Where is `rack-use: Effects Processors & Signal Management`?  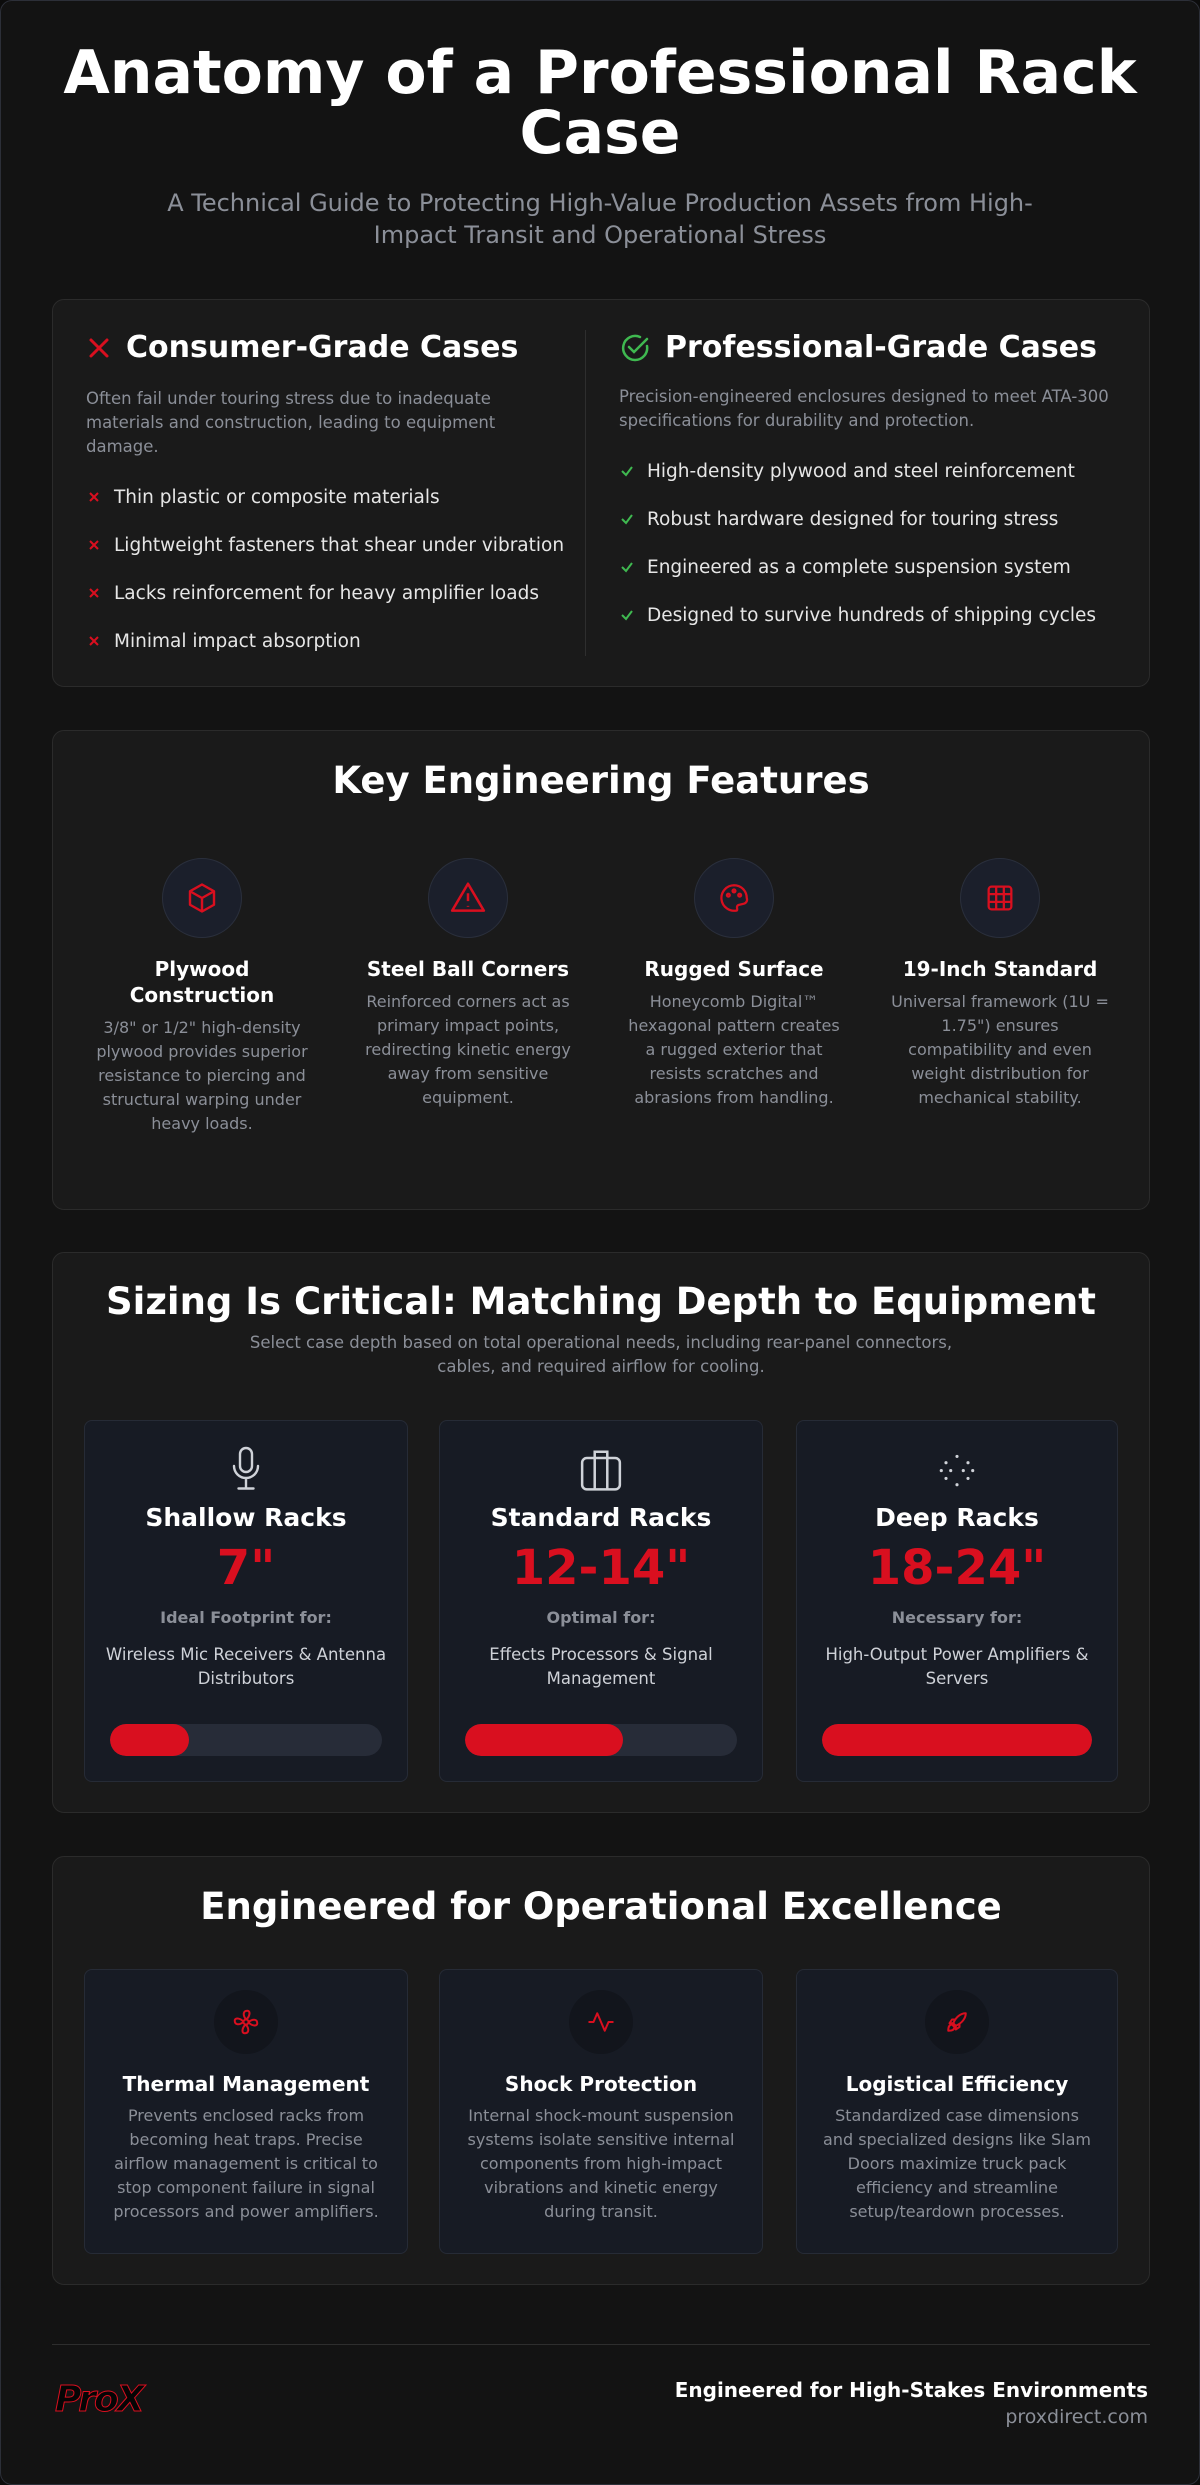 rack-use: Effects Processors & Signal Management is located at coordinates (601, 1666).